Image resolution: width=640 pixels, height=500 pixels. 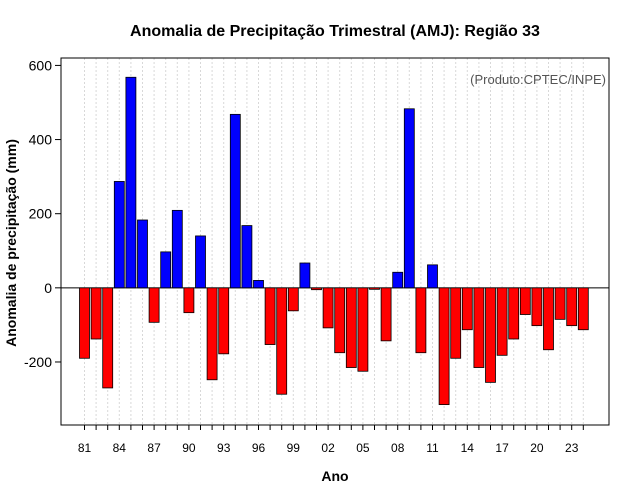 What do you see at coordinates (331, 440) in the screenshot?
I see `x-axis: 81 84 87 90 93 96 99 02 05 08 11 14 17 20 23` at bounding box center [331, 440].